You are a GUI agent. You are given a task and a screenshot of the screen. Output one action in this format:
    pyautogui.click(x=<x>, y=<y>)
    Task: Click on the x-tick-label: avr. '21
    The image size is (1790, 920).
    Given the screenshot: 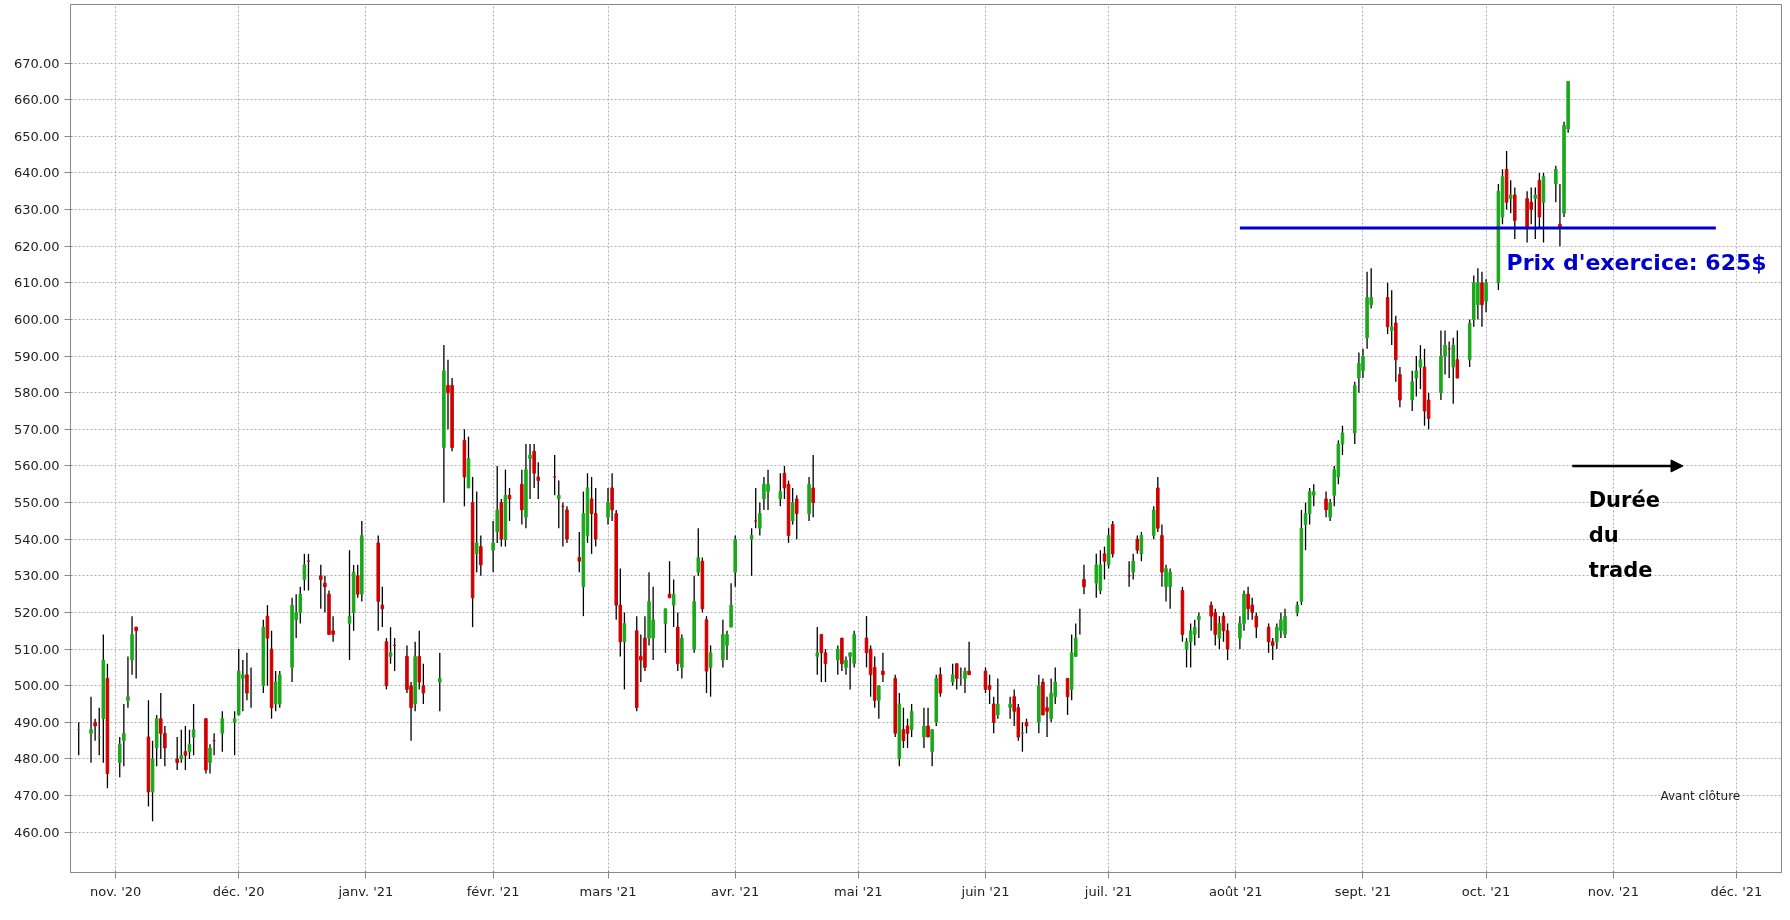 What is the action you would take?
    pyautogui.click(x=735, y=891)
    